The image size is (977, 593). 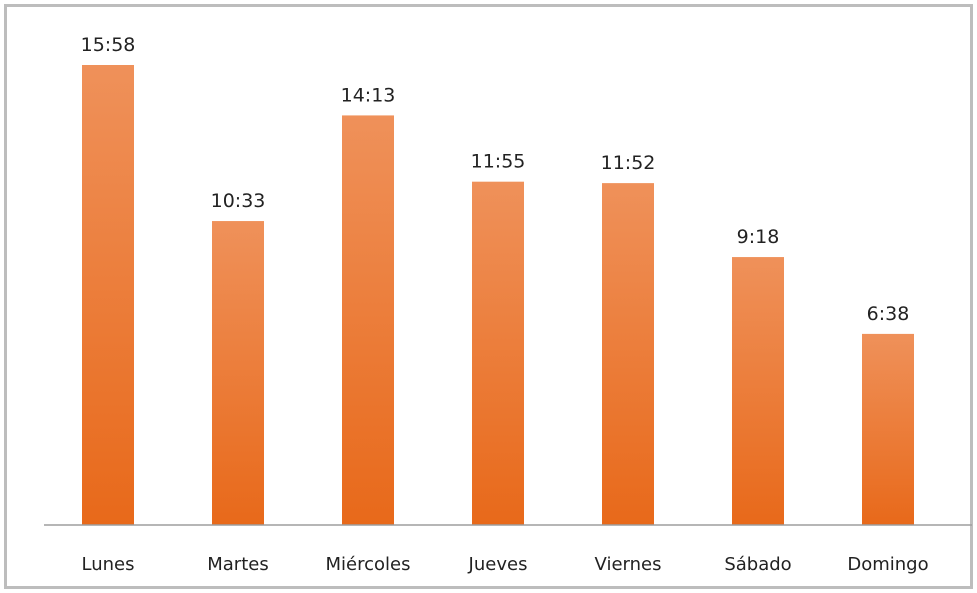 I want to click on category-label-lunes: Lunes, so click(x=108, y=564).